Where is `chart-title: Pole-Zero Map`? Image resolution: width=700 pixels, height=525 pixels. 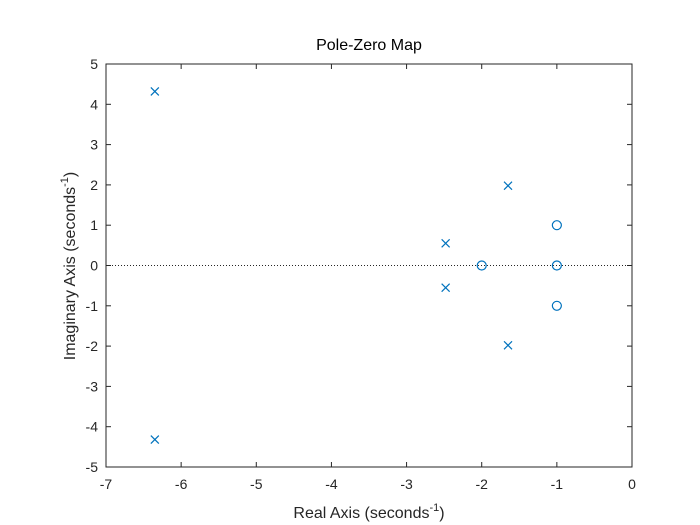
chart-title: Pole-Zero Map is located at coordinates (369, 45).